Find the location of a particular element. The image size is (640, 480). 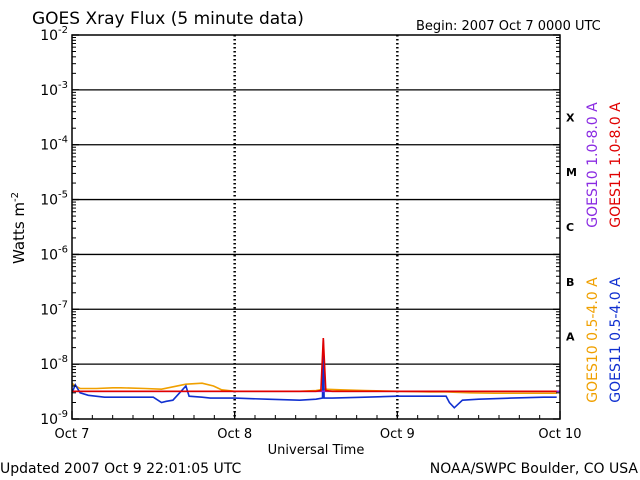

y-tick-exponent: -8 is located at coordinates (63, 359).